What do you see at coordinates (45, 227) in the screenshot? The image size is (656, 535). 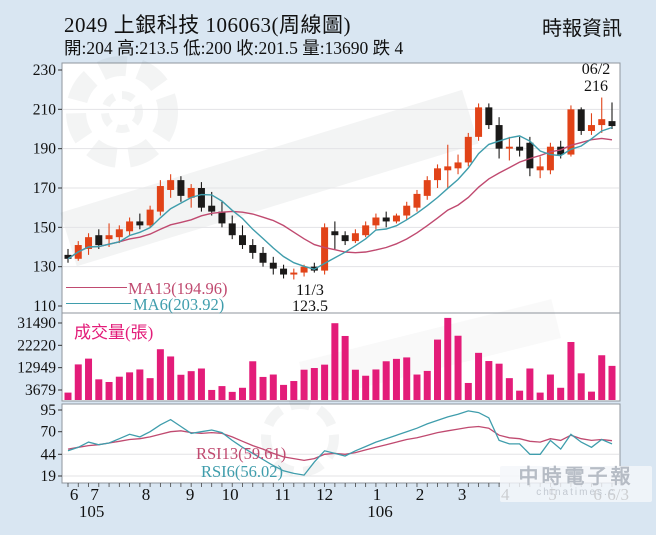 I see `svg-text: 150` at bounding box center [45, 227].